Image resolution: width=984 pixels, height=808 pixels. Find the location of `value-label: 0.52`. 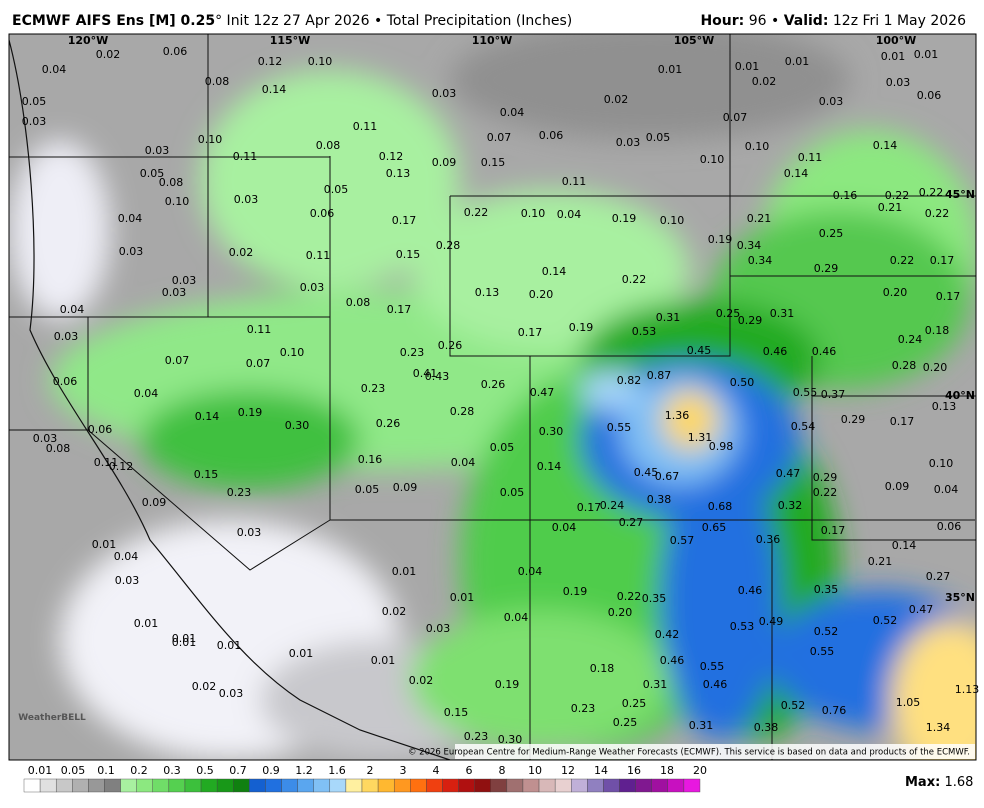

value-label: 0.52 is located at coordinates (826, 631).